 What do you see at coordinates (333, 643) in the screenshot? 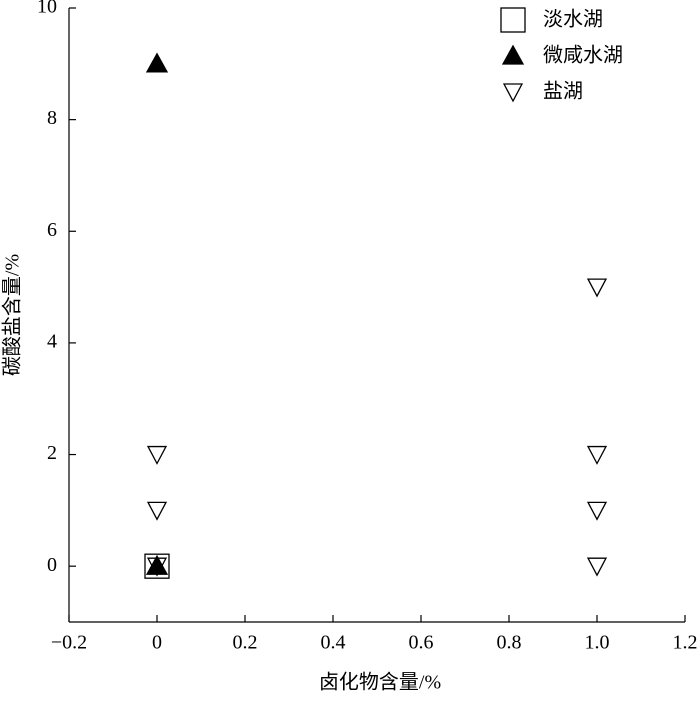
I see `x-tick-label: 0.4` at bounding box center [333, 643].